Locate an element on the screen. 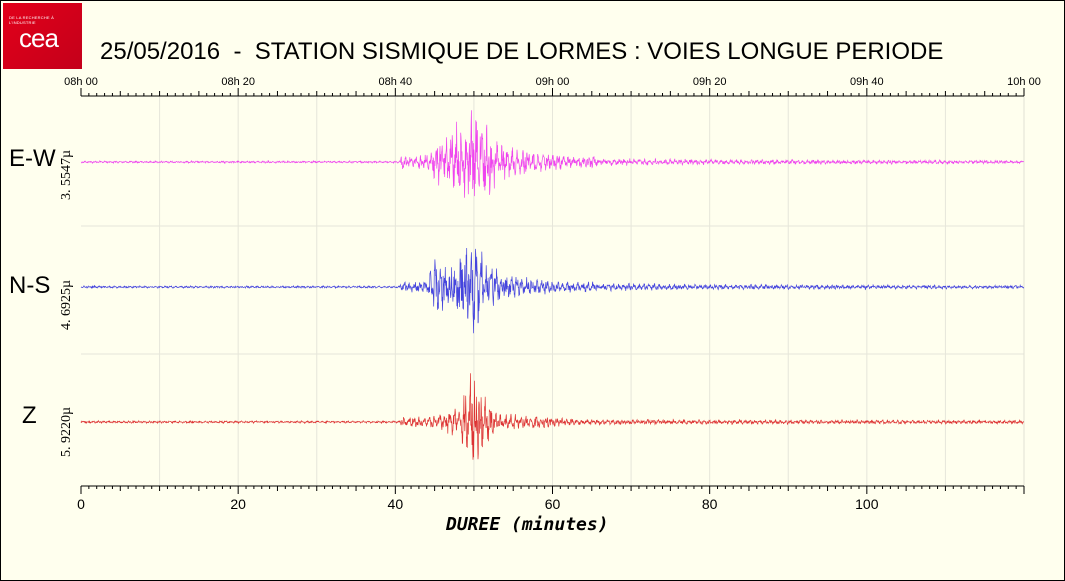  top-axis-tick-label: 09h 00 is located at coordinates (553, 82).